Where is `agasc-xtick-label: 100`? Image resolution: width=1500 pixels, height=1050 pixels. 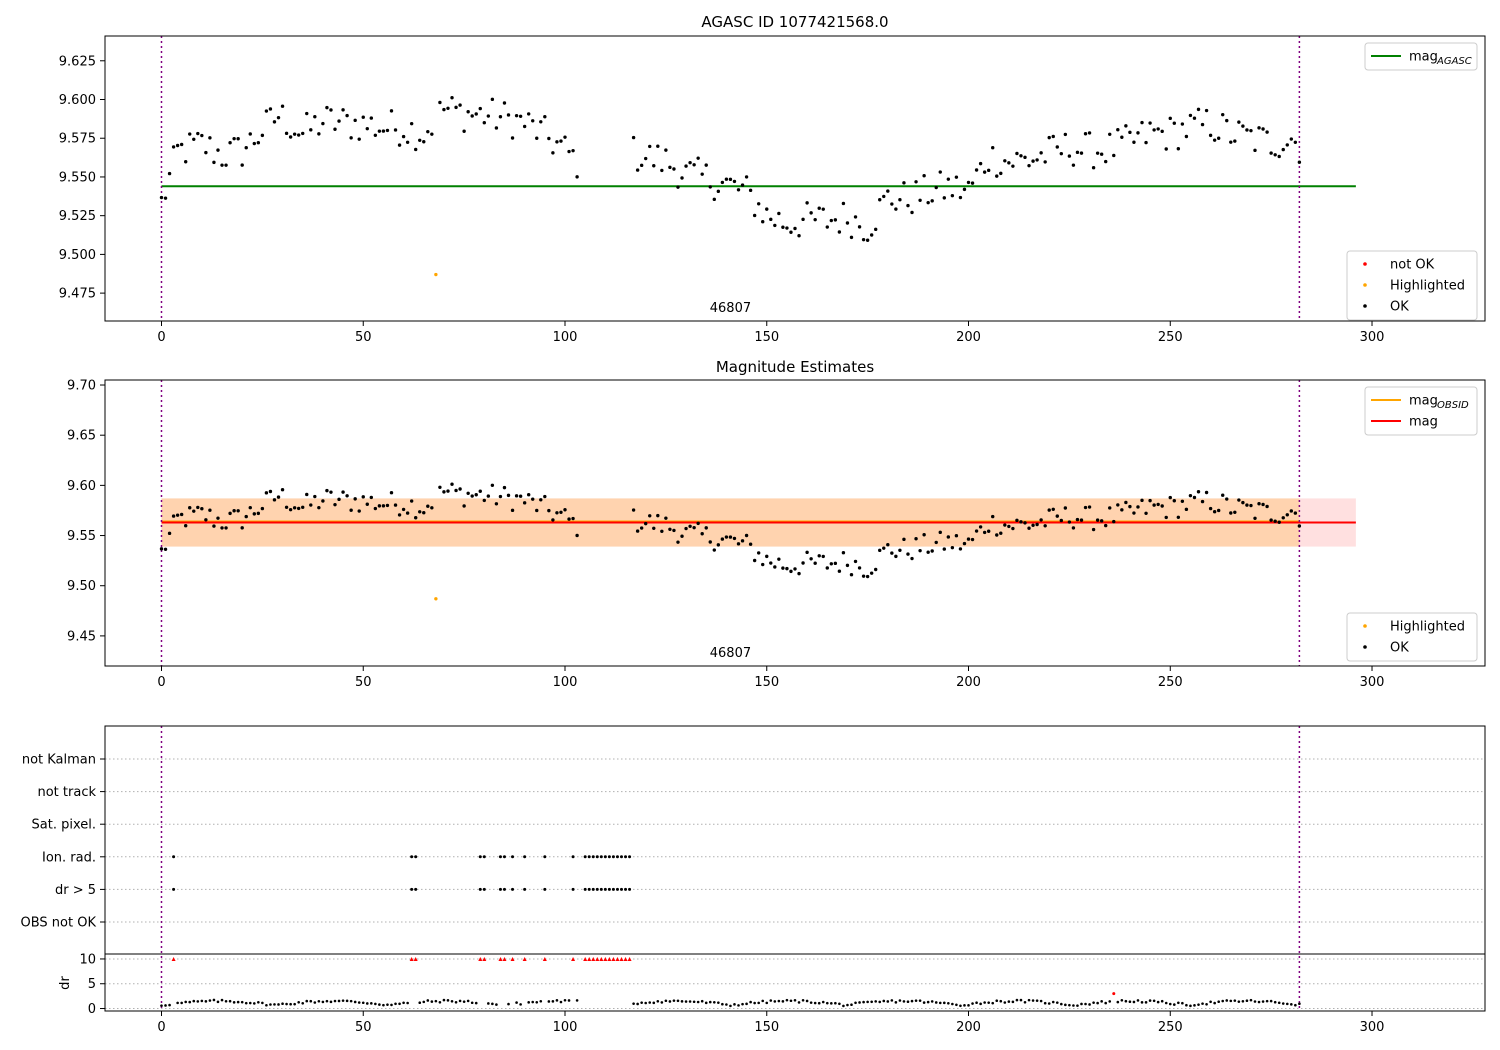
agasc-xtick-label: 100 is located at coordinates (565, 337).